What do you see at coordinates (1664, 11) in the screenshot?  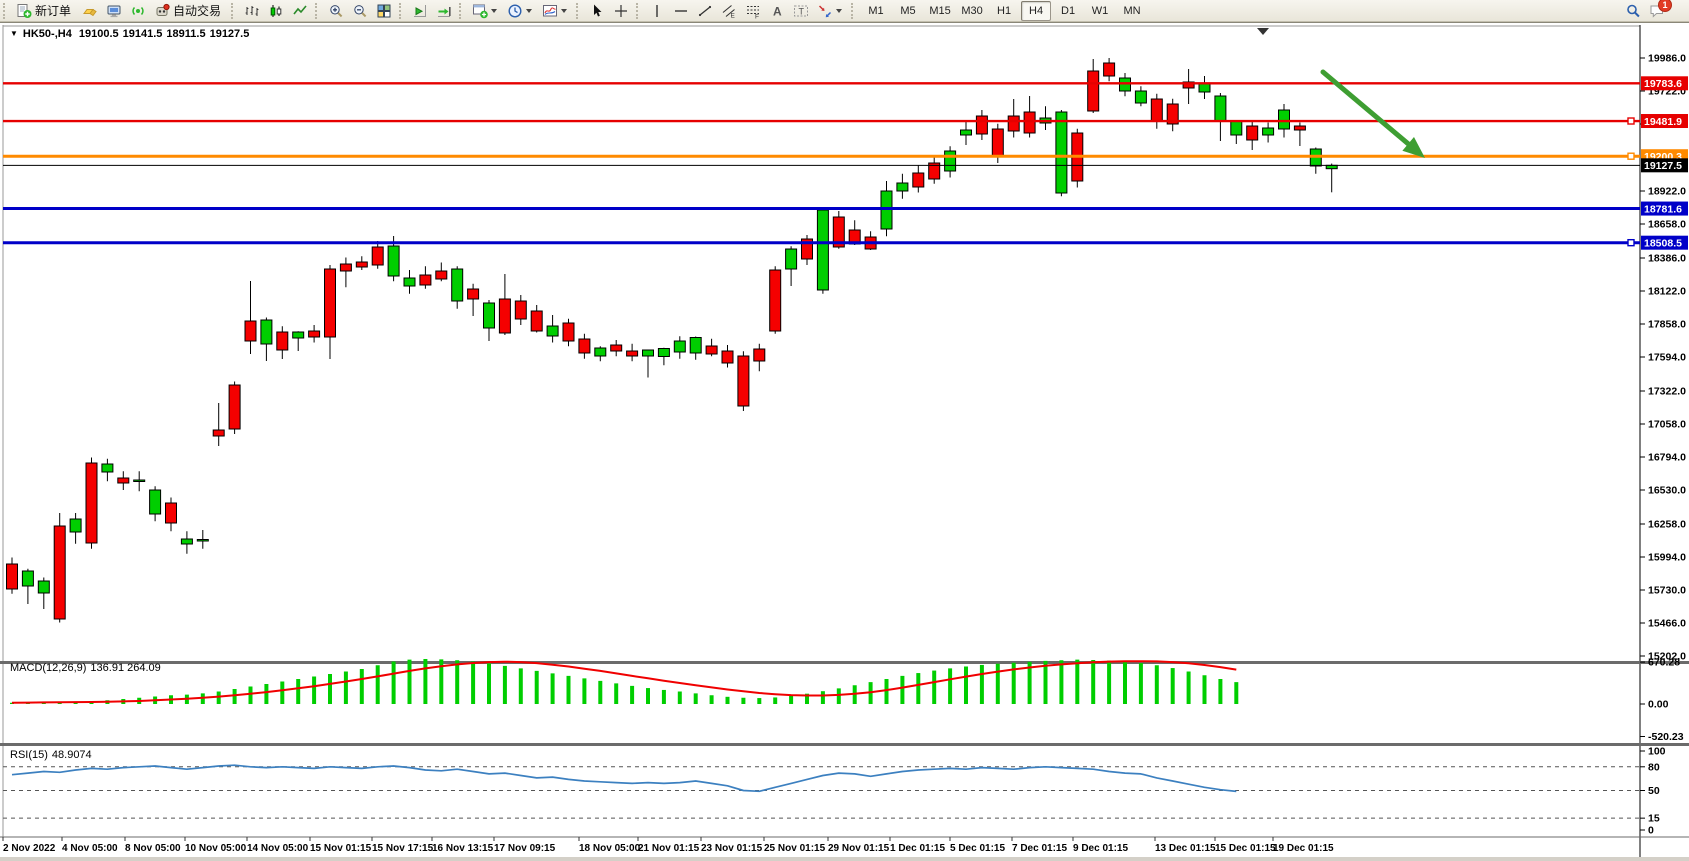 I see `notifications-button: 1` at bounding box center [1664, 11].